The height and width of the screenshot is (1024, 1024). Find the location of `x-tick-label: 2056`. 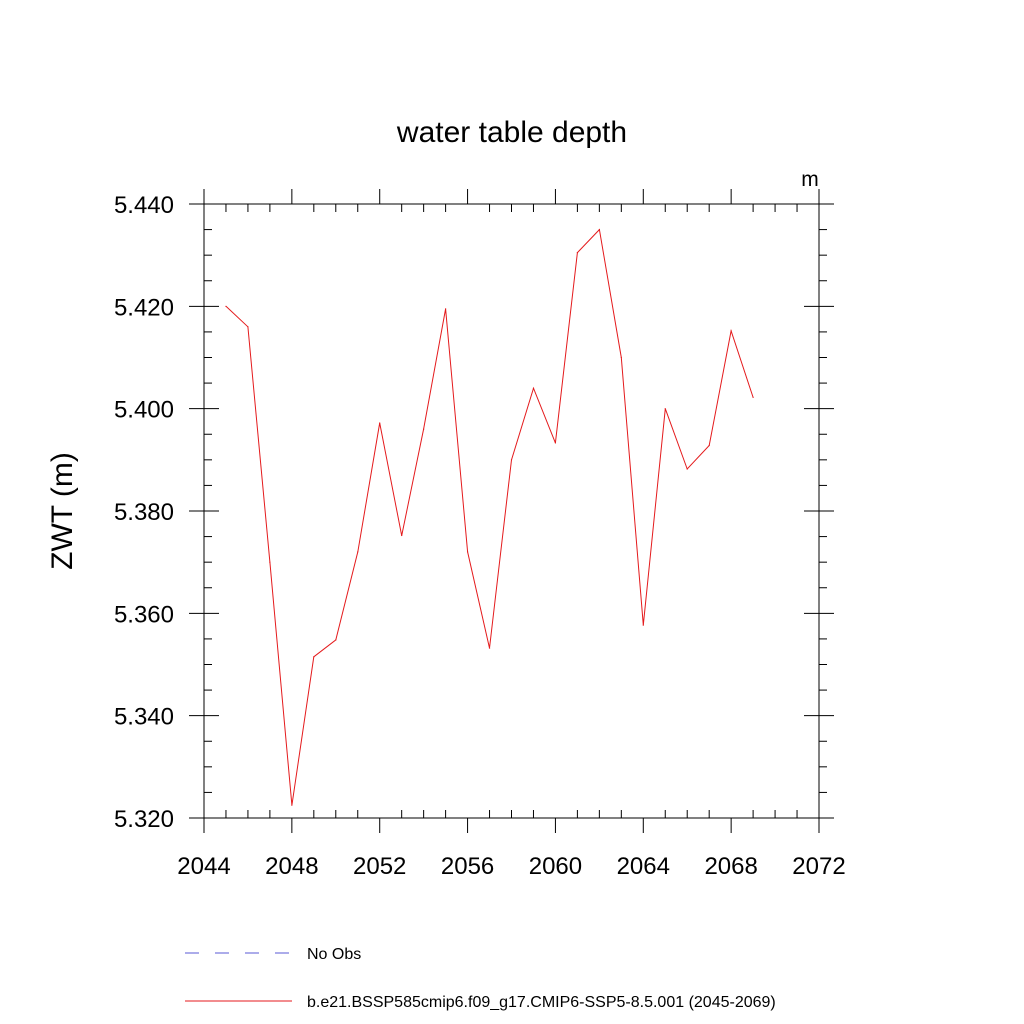

x-tick-label: 2056 is located at coordinates (467, 866).